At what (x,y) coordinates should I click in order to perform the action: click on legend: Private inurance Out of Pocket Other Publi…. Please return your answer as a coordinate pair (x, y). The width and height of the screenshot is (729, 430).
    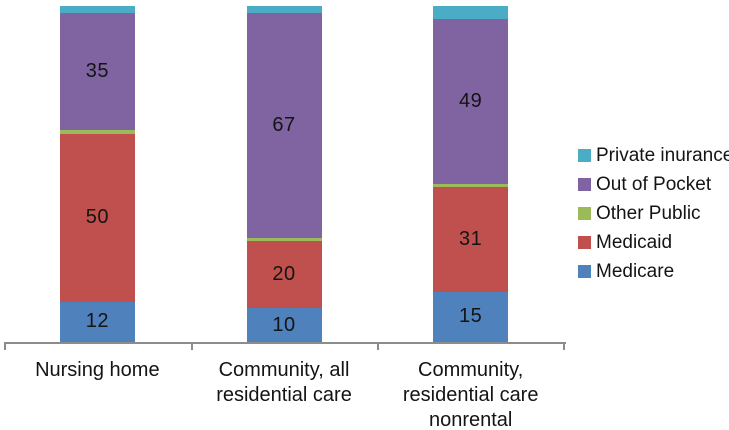
    Looking at the image, I should click on (653, 213).